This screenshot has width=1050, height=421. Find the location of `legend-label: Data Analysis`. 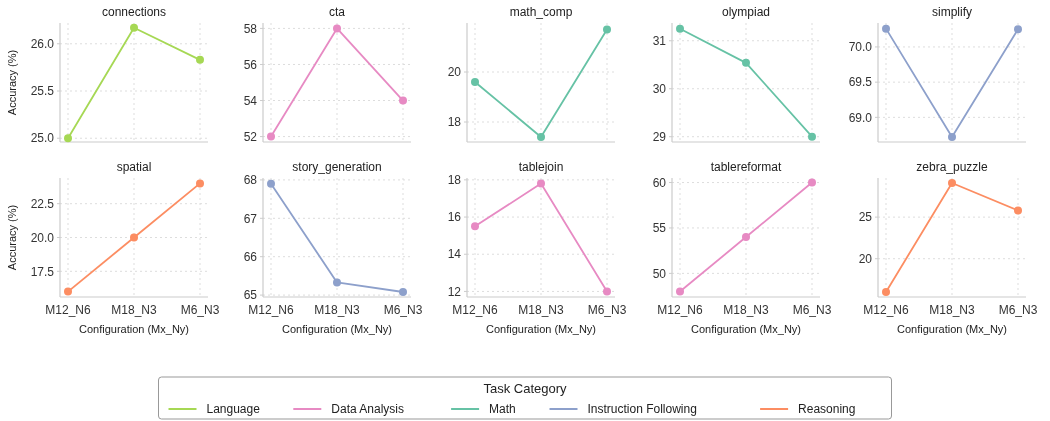

legend-label: Data Analysis is located at coordinates (367, 409).